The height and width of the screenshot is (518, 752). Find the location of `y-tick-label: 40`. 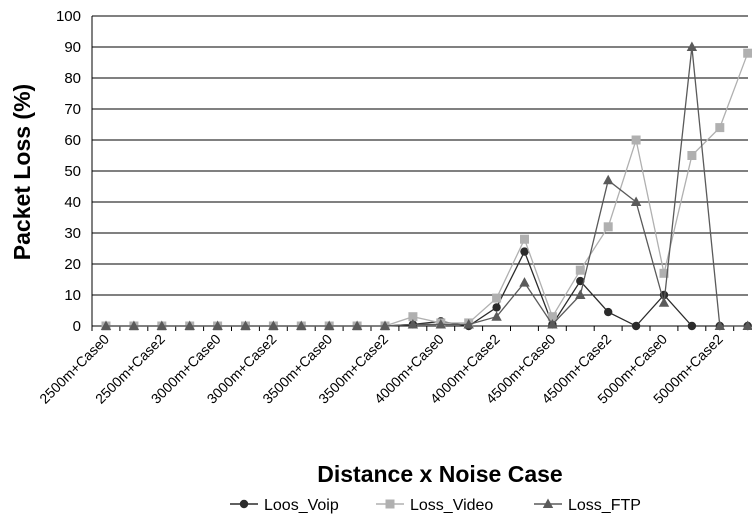

y-tick-label: 40 is located at coordinates (72, 202).